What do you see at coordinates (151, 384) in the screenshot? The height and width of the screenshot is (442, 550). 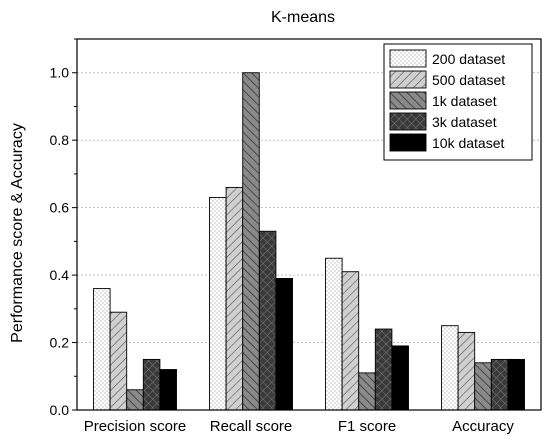 I see `bar-3k-dataset-precision-score` at bounding box center [151, 384].